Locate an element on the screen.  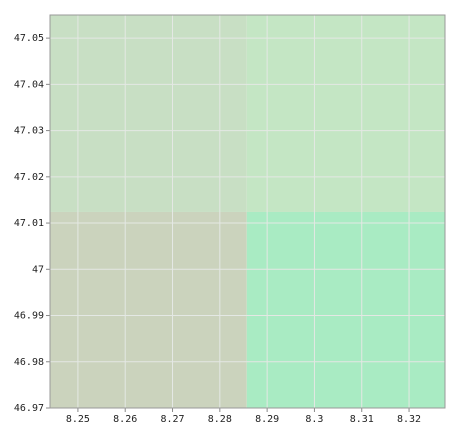
y-tick-label: 47 is located at coordinates (38, 269).